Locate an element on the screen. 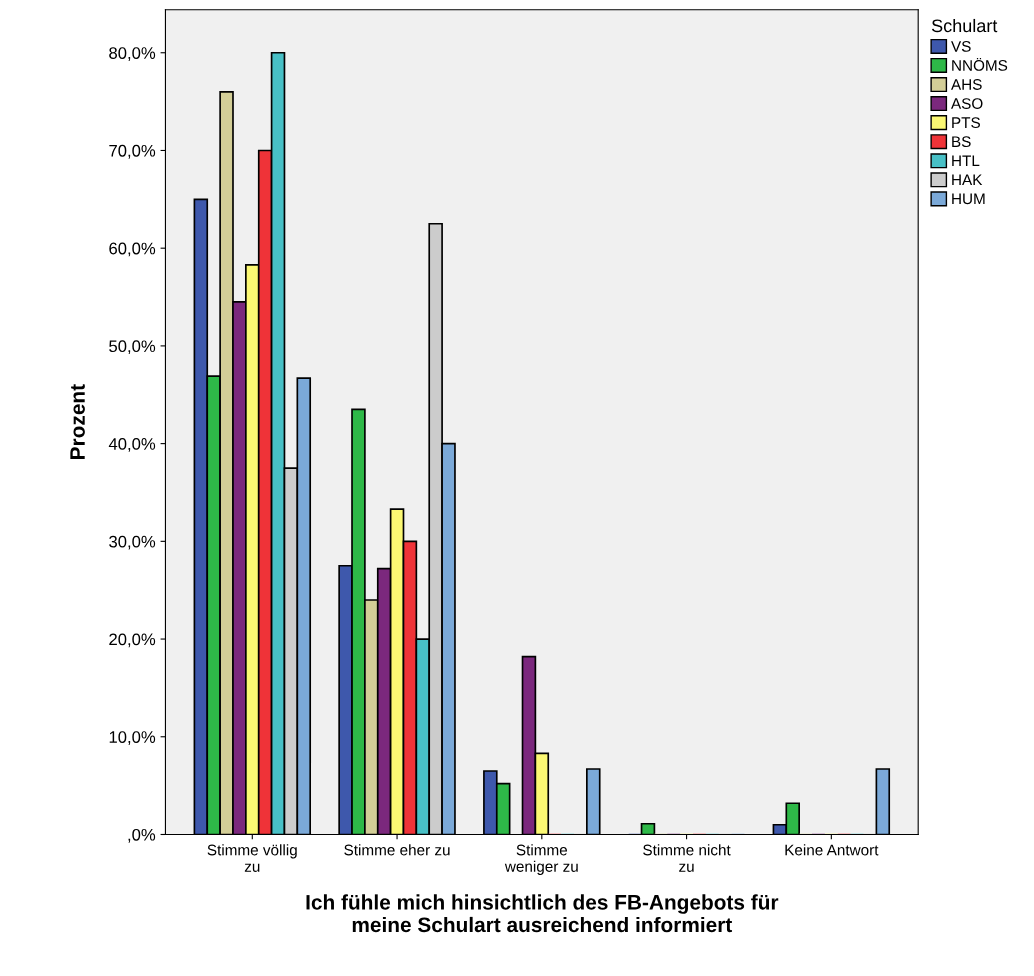 The height and width of the screenshot is (976, 1034). legend-label: HUM is located at coordinates (968, 199).